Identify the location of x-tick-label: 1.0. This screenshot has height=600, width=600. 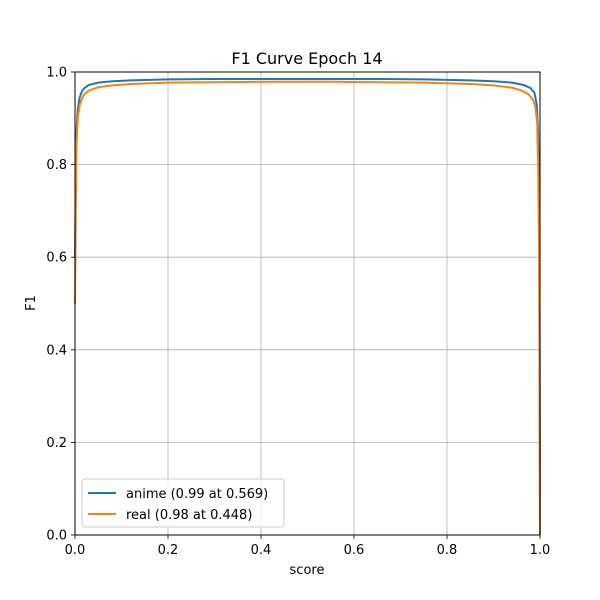
(540, 550).